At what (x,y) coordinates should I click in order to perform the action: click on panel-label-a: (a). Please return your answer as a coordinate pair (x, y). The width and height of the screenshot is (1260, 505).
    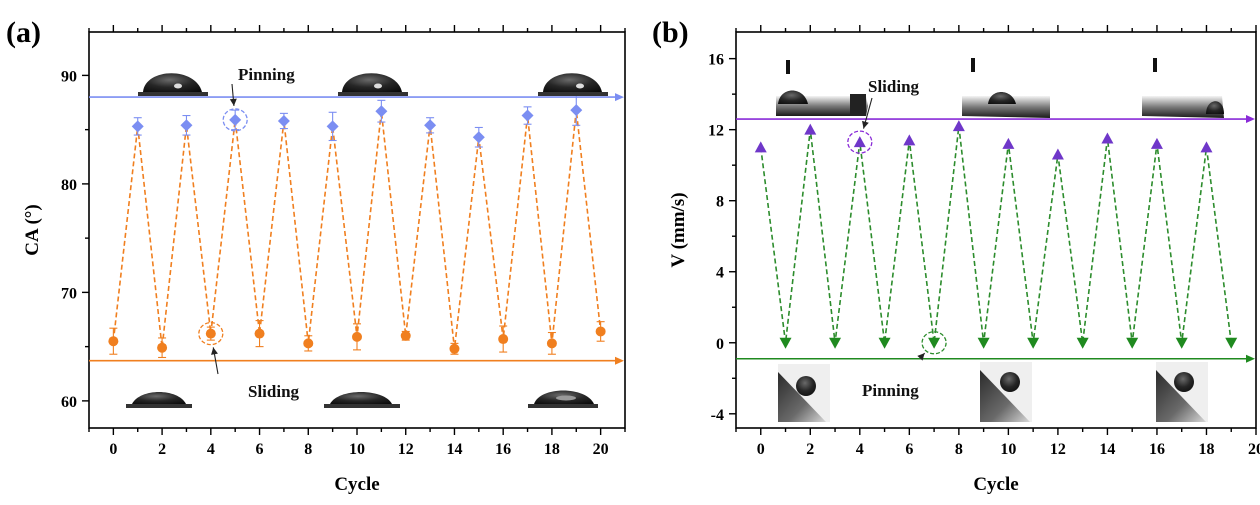
    Looking at the image, I should click on (23, 32).